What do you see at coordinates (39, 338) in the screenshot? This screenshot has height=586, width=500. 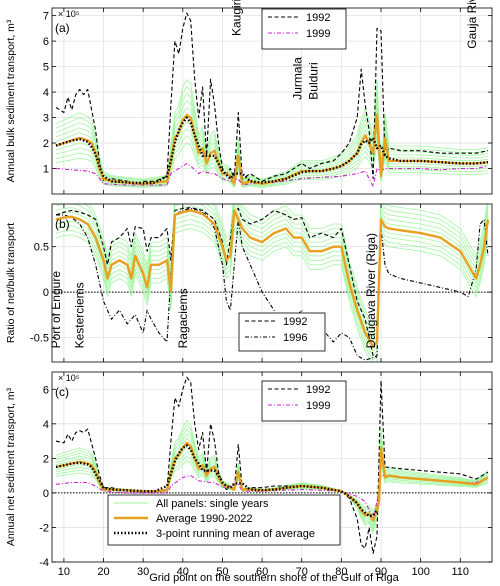 I see `y-tick-label: -0.5` at bounding box center [39, 338].